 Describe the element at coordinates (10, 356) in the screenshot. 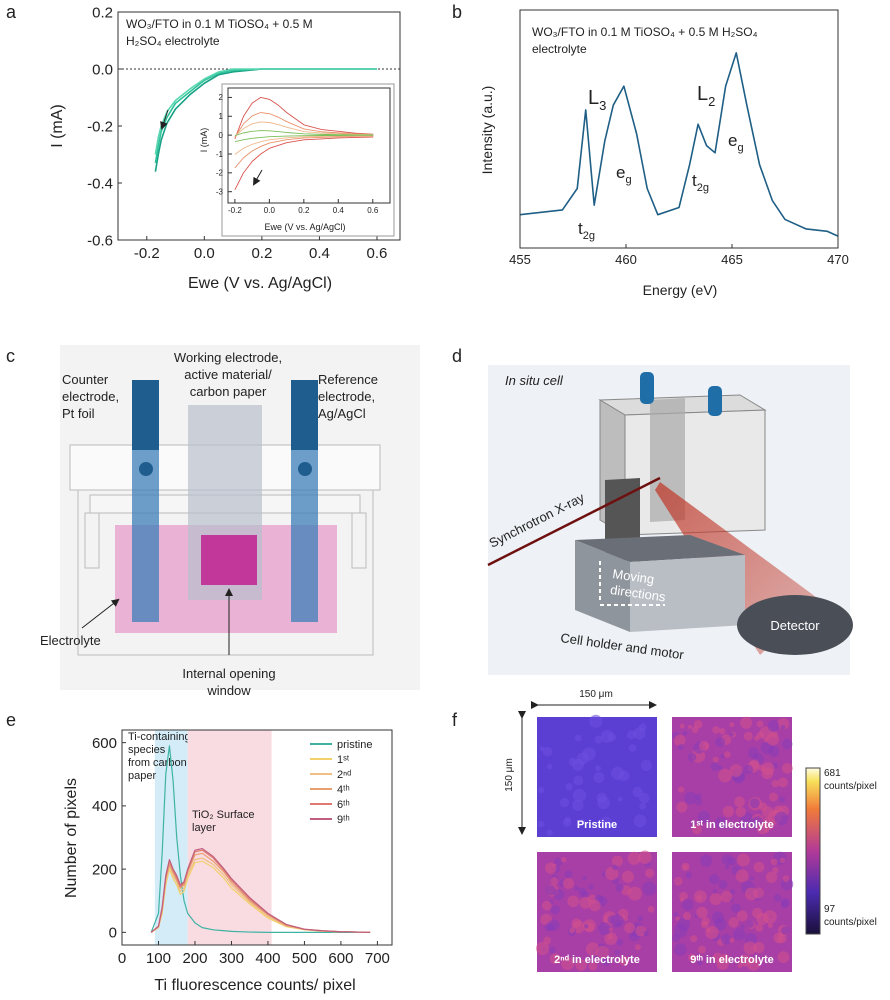

I see `panel-label: c` at that location.